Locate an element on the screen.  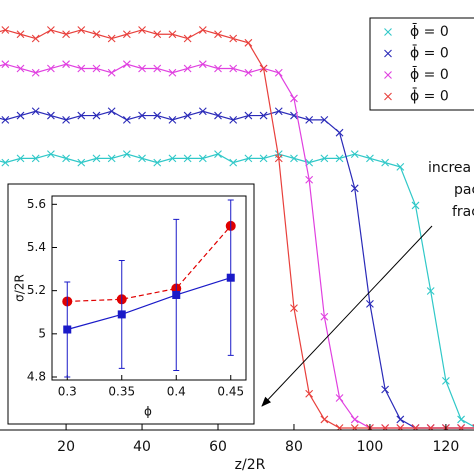
x-tick-label: 120 is located at coordinates (446, 447).